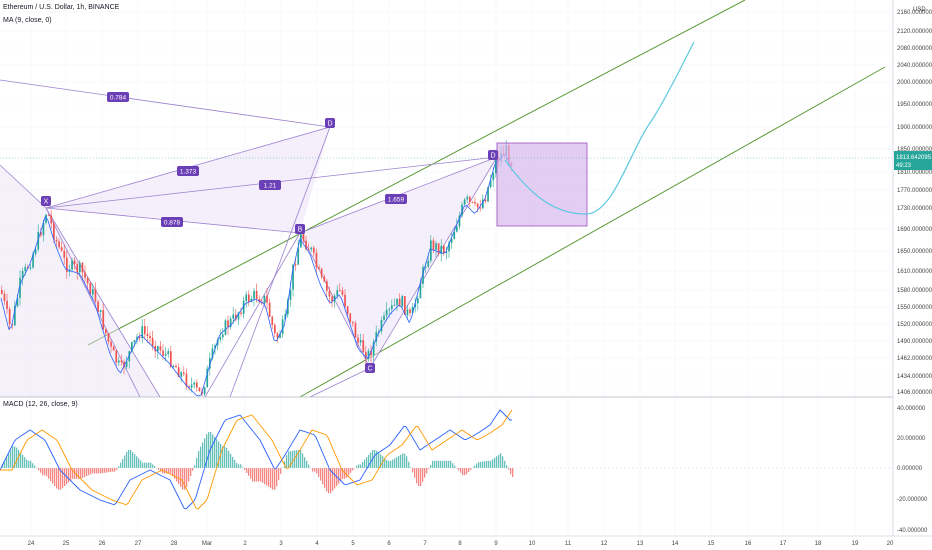  Describe the element at coordinates (604, 544) in the screenshot. I see `time-tick-label: 12` at that location.